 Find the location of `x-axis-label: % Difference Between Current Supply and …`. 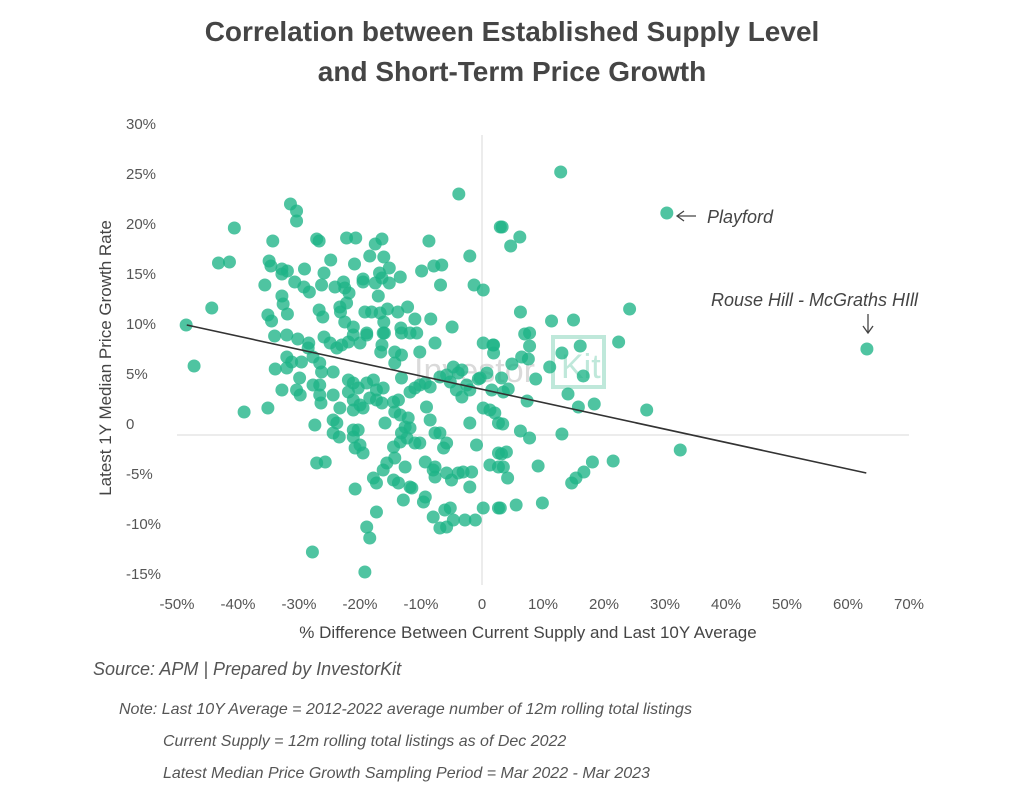

x-axis-label: % Difference Between Current Supply and … is located at coordinates (527, 632).